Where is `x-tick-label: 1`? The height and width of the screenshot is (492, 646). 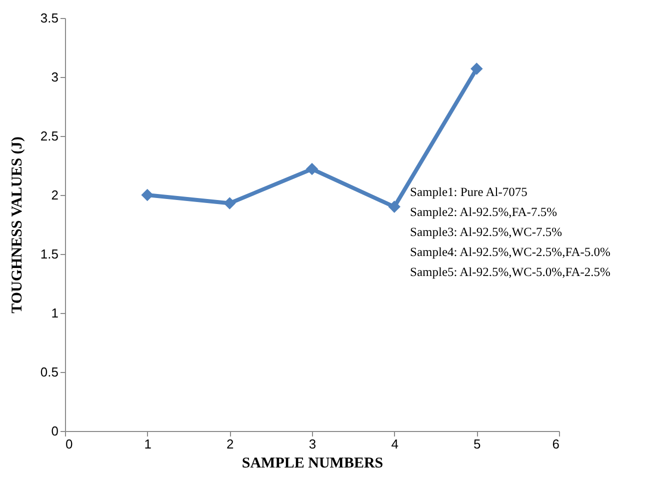
x-tick-label: 1 is located at coordinates (148, 444).